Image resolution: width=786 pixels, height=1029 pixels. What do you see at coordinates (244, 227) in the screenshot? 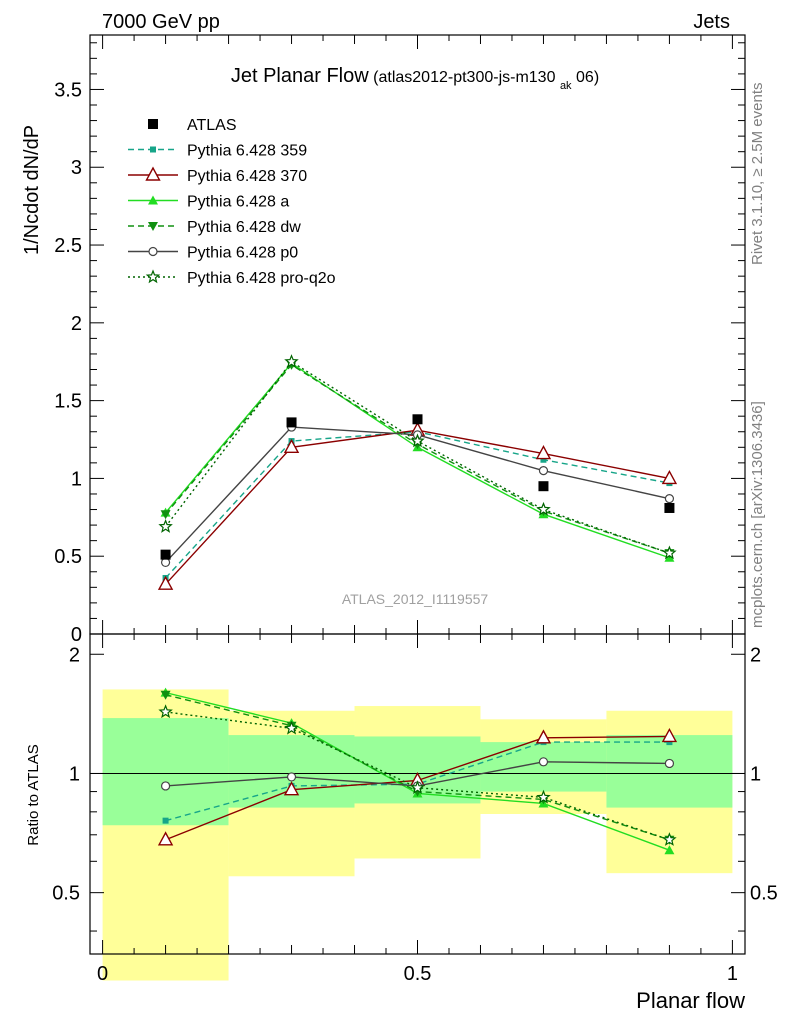
I see `legend-label-pythia-6-428-dw: Pythia 6.428 dw` at bounding box center [244, 227].